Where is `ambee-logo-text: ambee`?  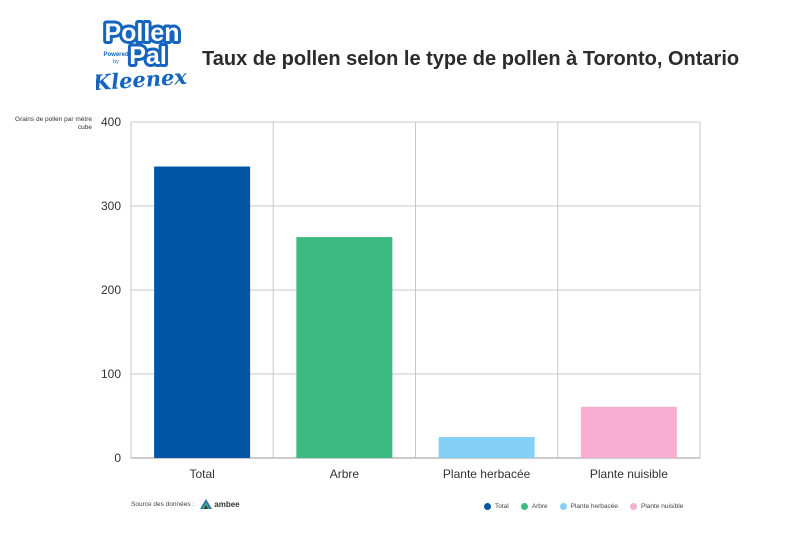 ambee-logo-text: ambee is located at coordinates (227, 504).